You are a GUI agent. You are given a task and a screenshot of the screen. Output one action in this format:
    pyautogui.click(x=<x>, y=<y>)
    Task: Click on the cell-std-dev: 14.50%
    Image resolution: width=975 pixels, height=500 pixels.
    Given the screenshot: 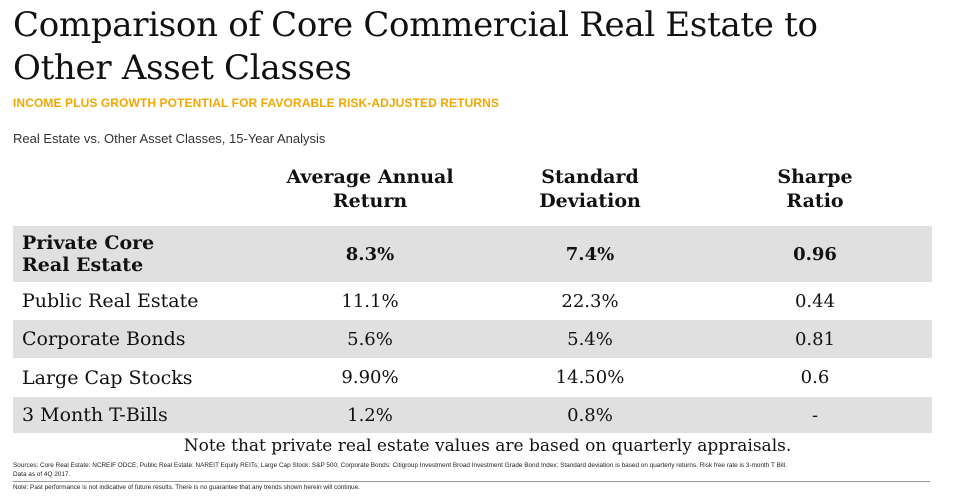 What is the action you would take?
    pyautogui.click(x=590, y=377)
    